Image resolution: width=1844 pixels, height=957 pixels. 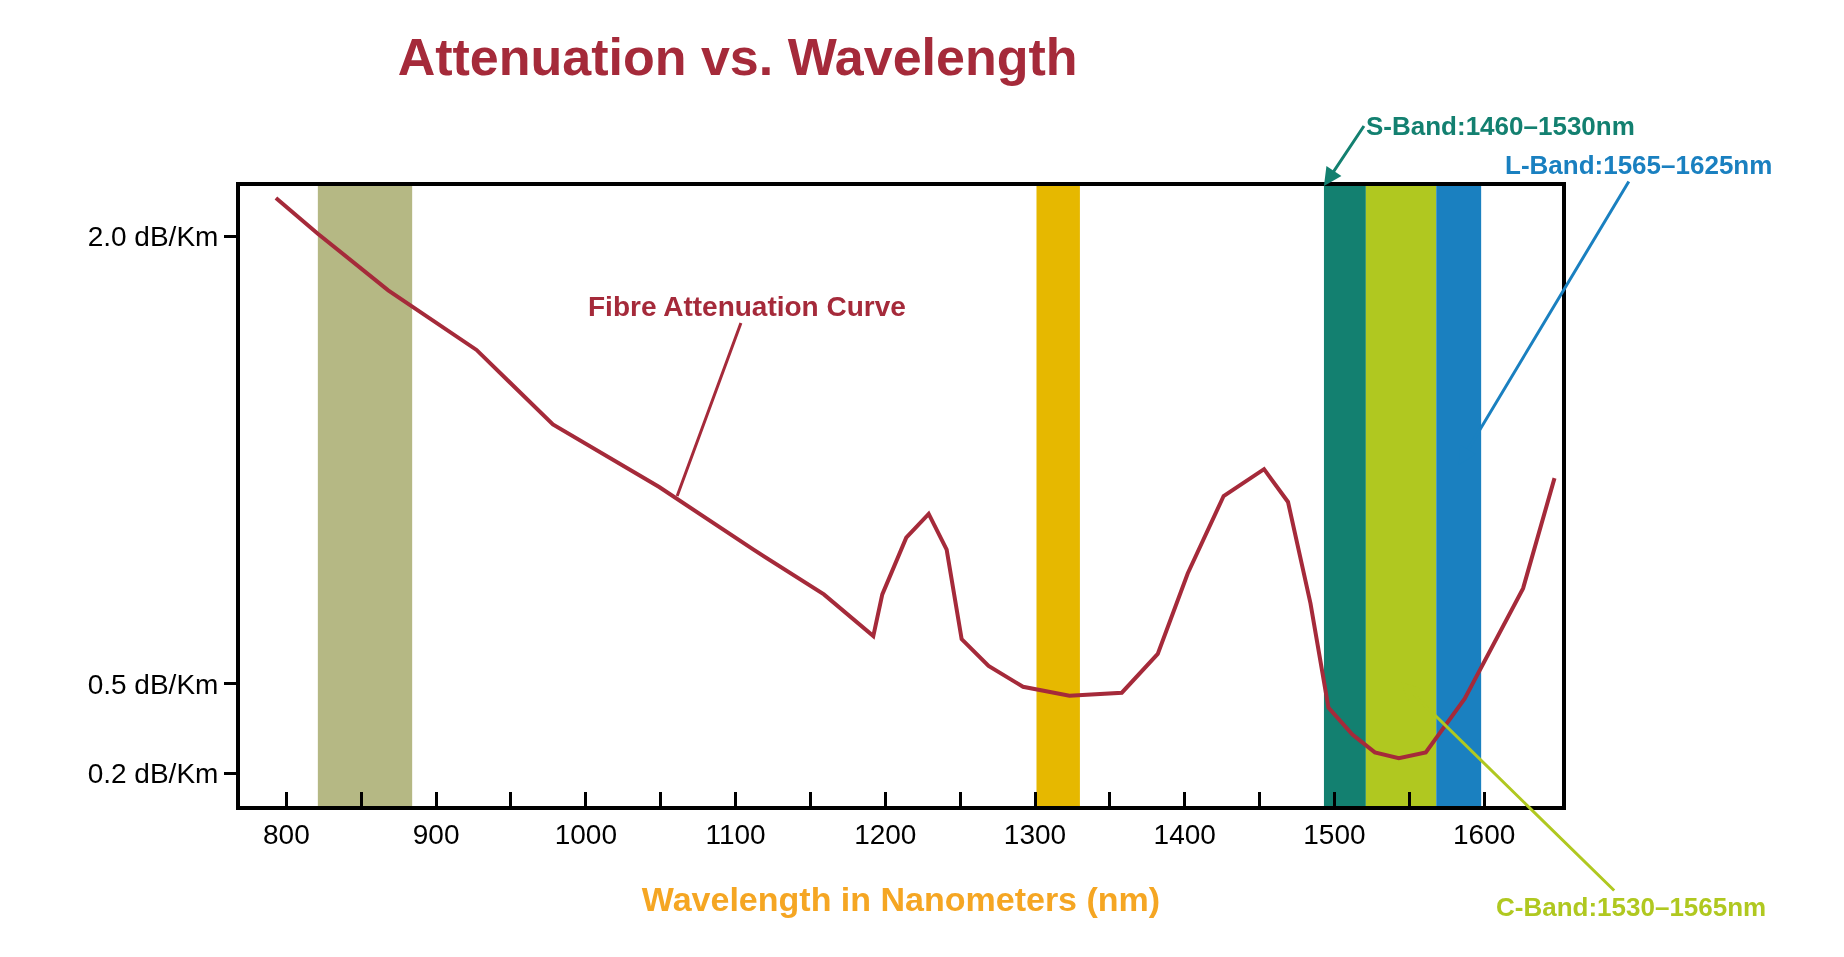 I want to click on y-tick-label: 0.5 dB/Km, so click(x=153, y=684).